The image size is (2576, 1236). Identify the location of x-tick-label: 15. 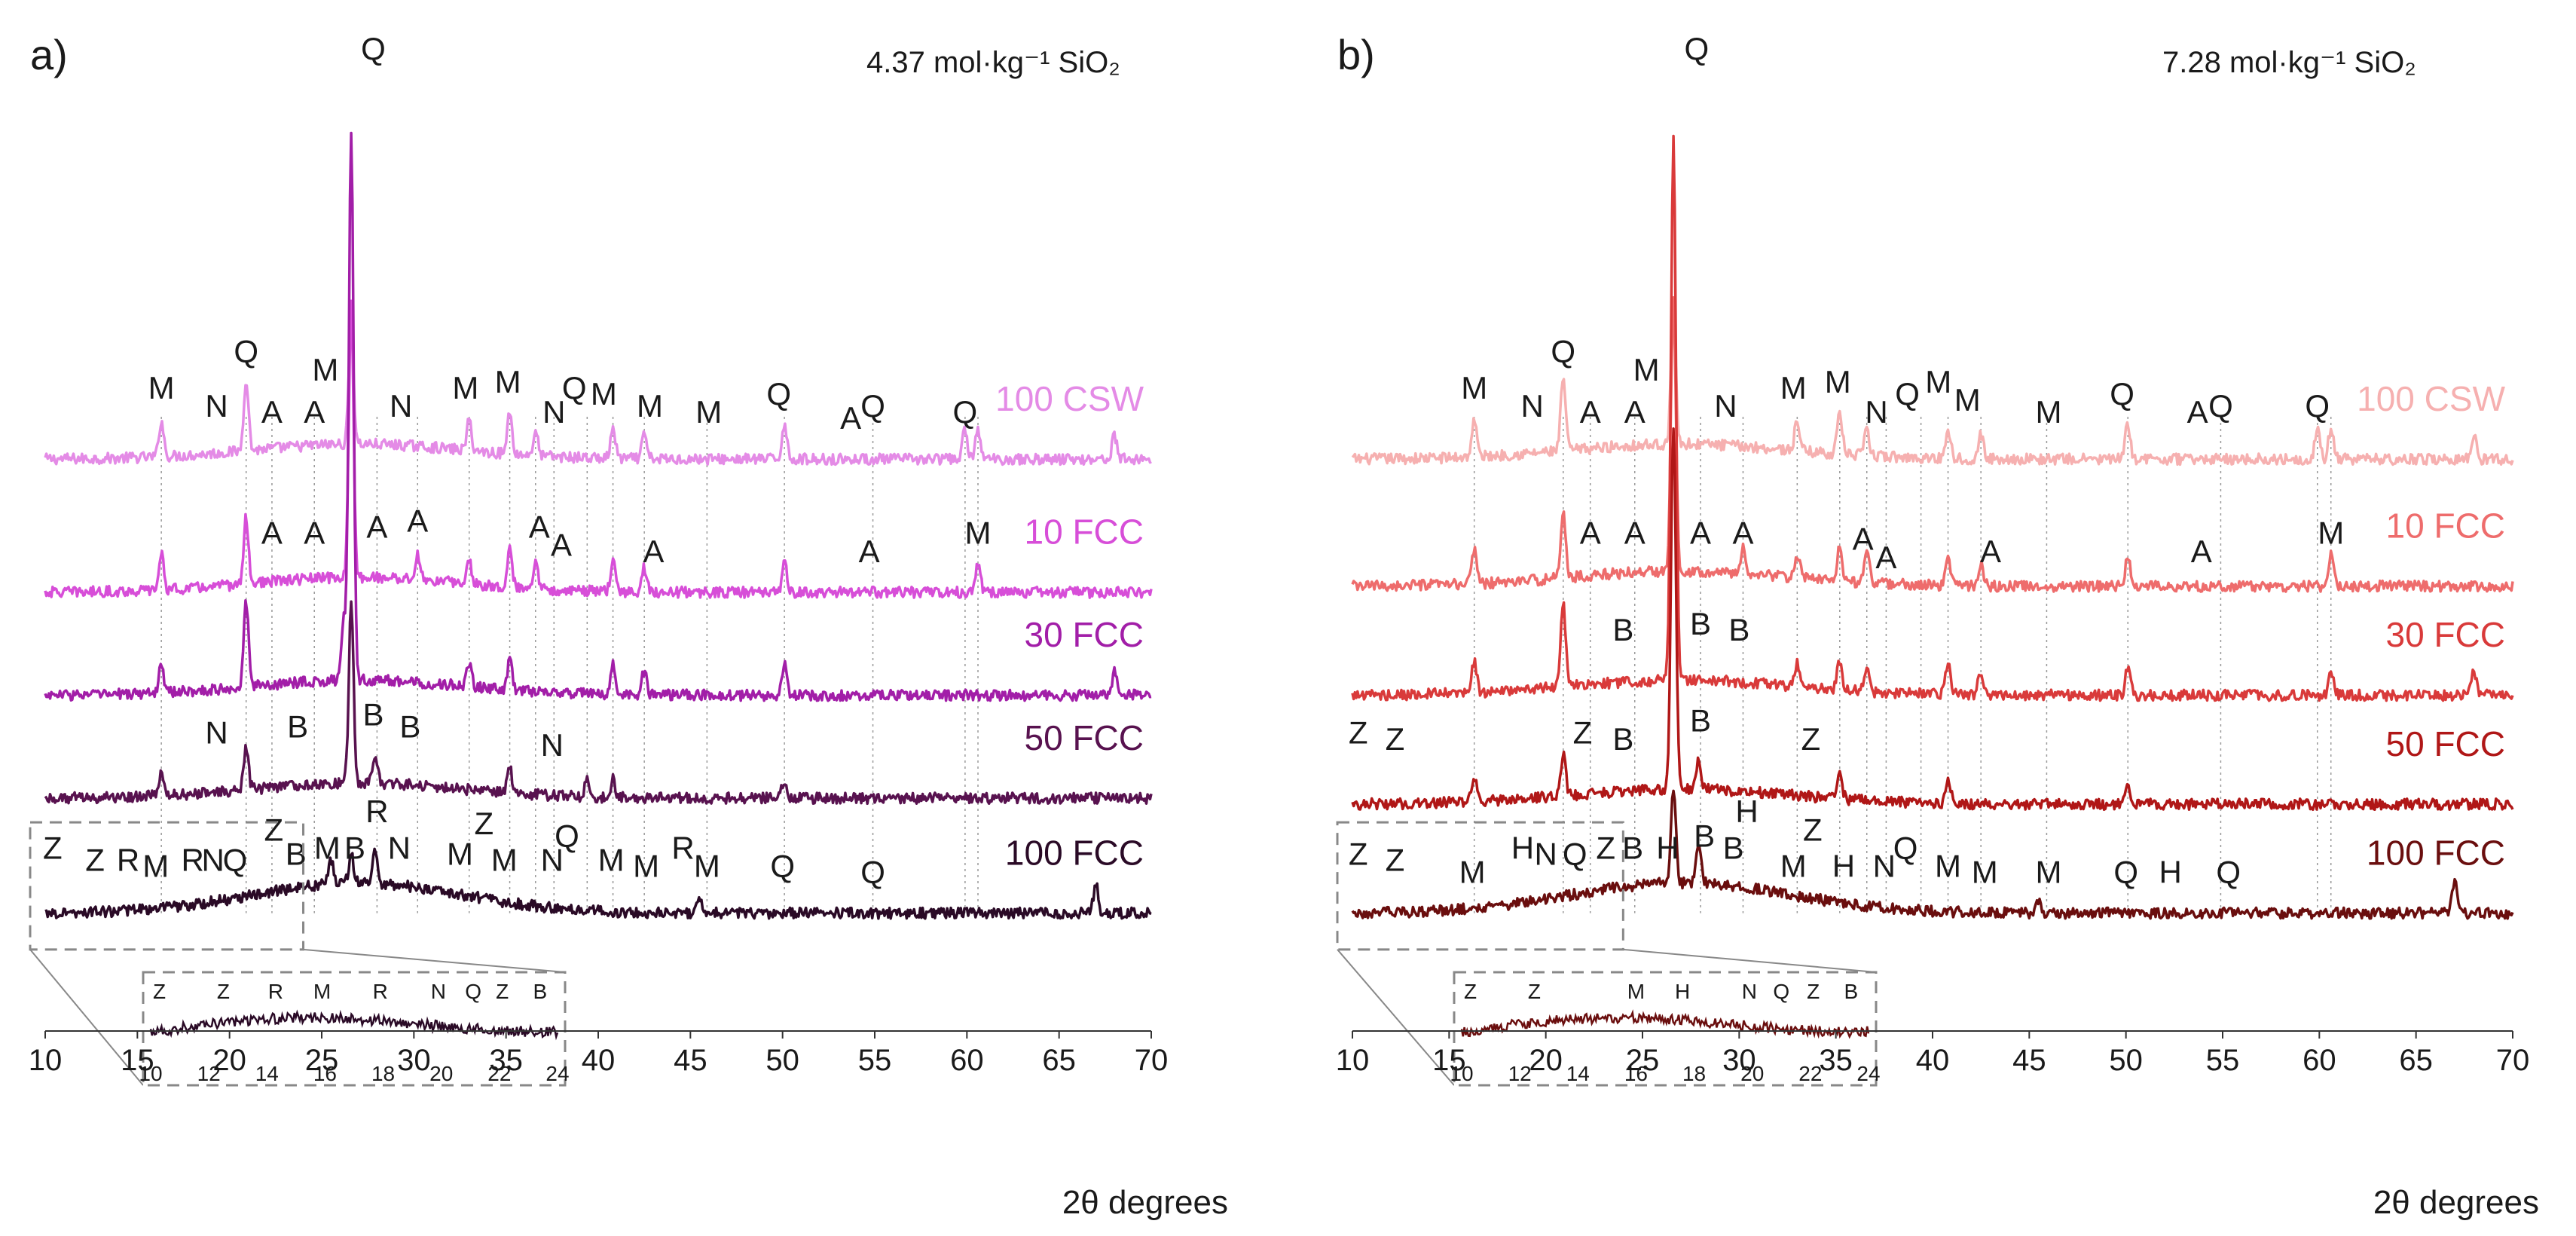
(137, 1060).